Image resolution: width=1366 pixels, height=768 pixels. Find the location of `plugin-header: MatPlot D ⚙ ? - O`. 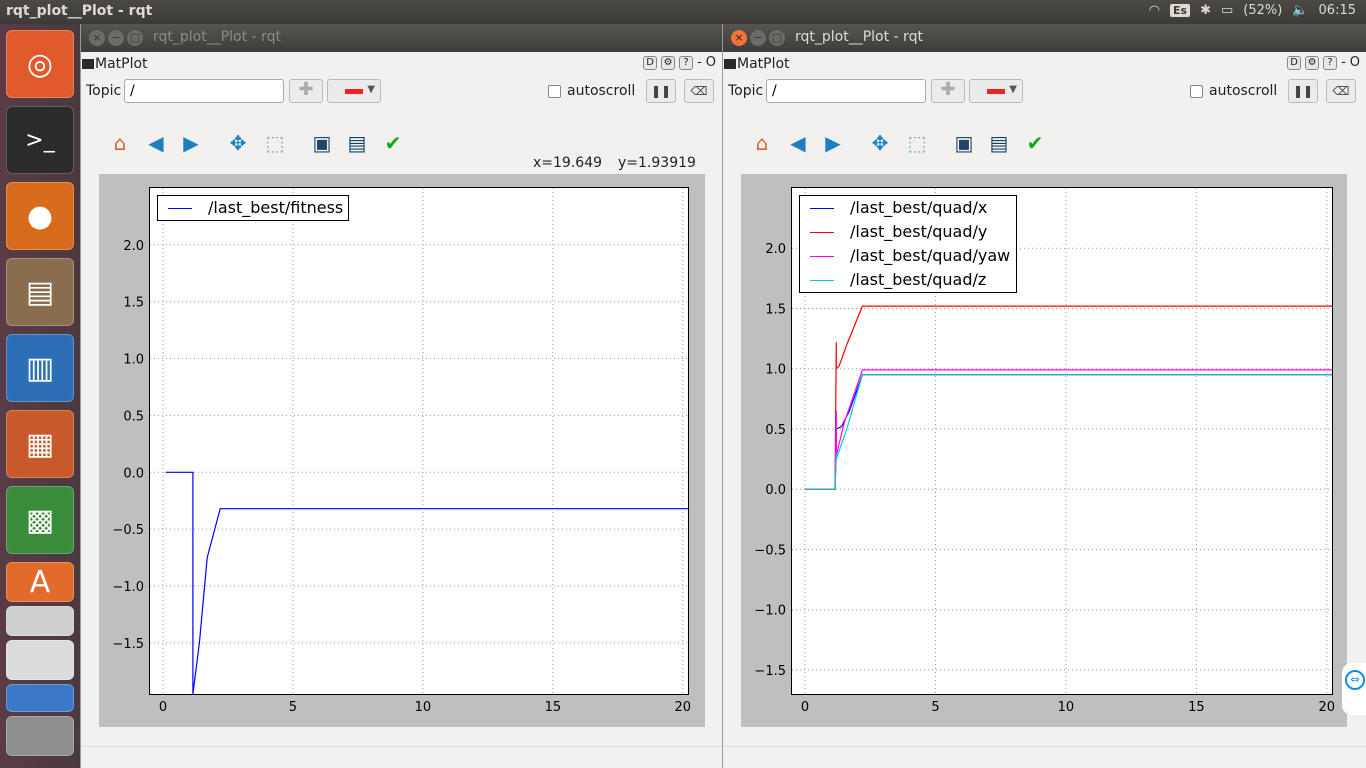

plugin-header: MatPlot D ⚙ ? - O is located at coordinates (1044, 64).